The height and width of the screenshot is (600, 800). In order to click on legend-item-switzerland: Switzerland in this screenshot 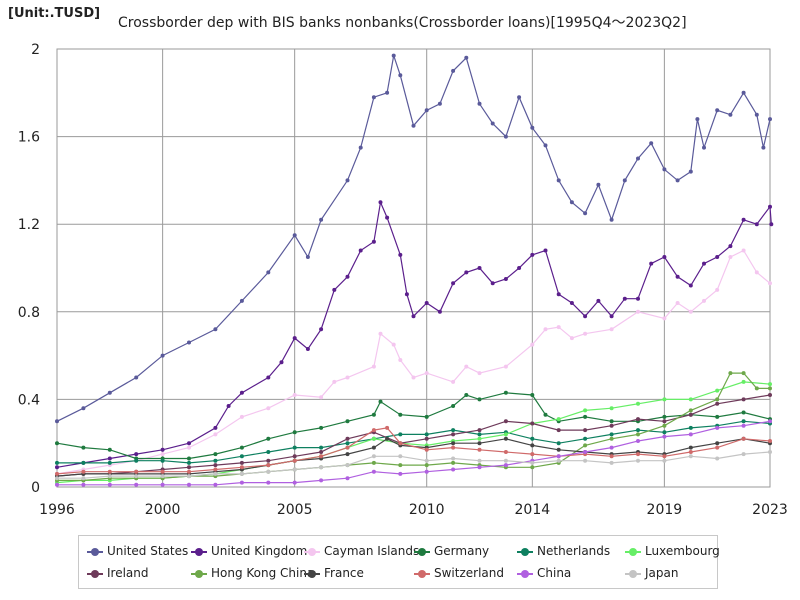, I will do `click(459, 573)`.